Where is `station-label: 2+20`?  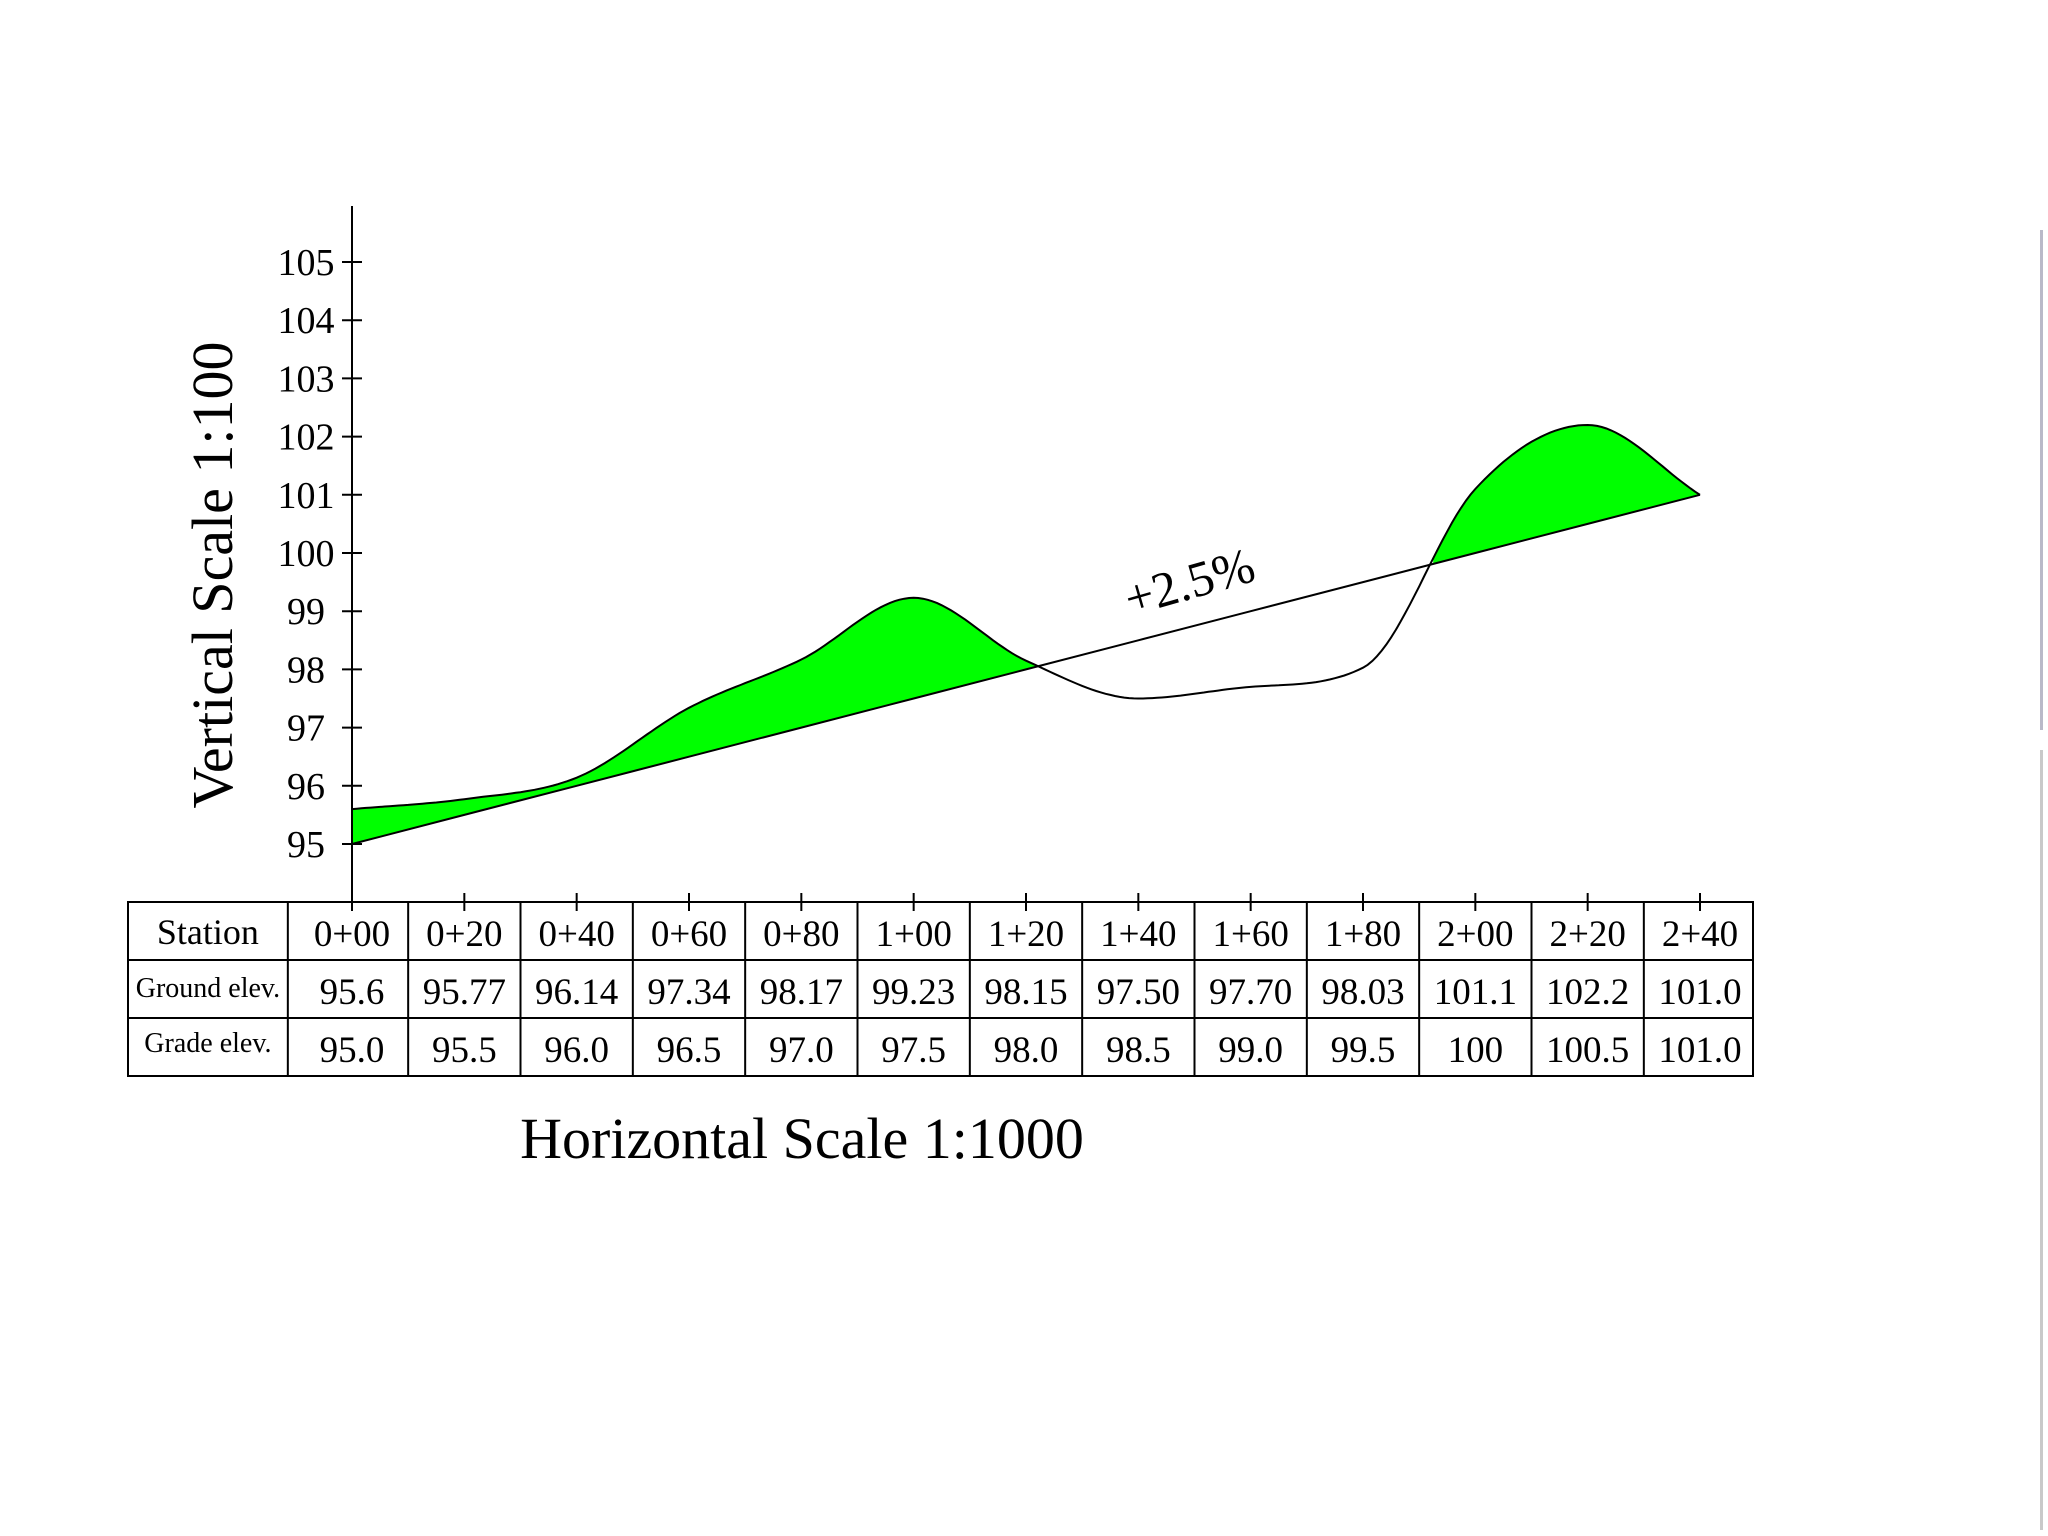
station-label: 2+20 is located at coordinates (1587, 934).